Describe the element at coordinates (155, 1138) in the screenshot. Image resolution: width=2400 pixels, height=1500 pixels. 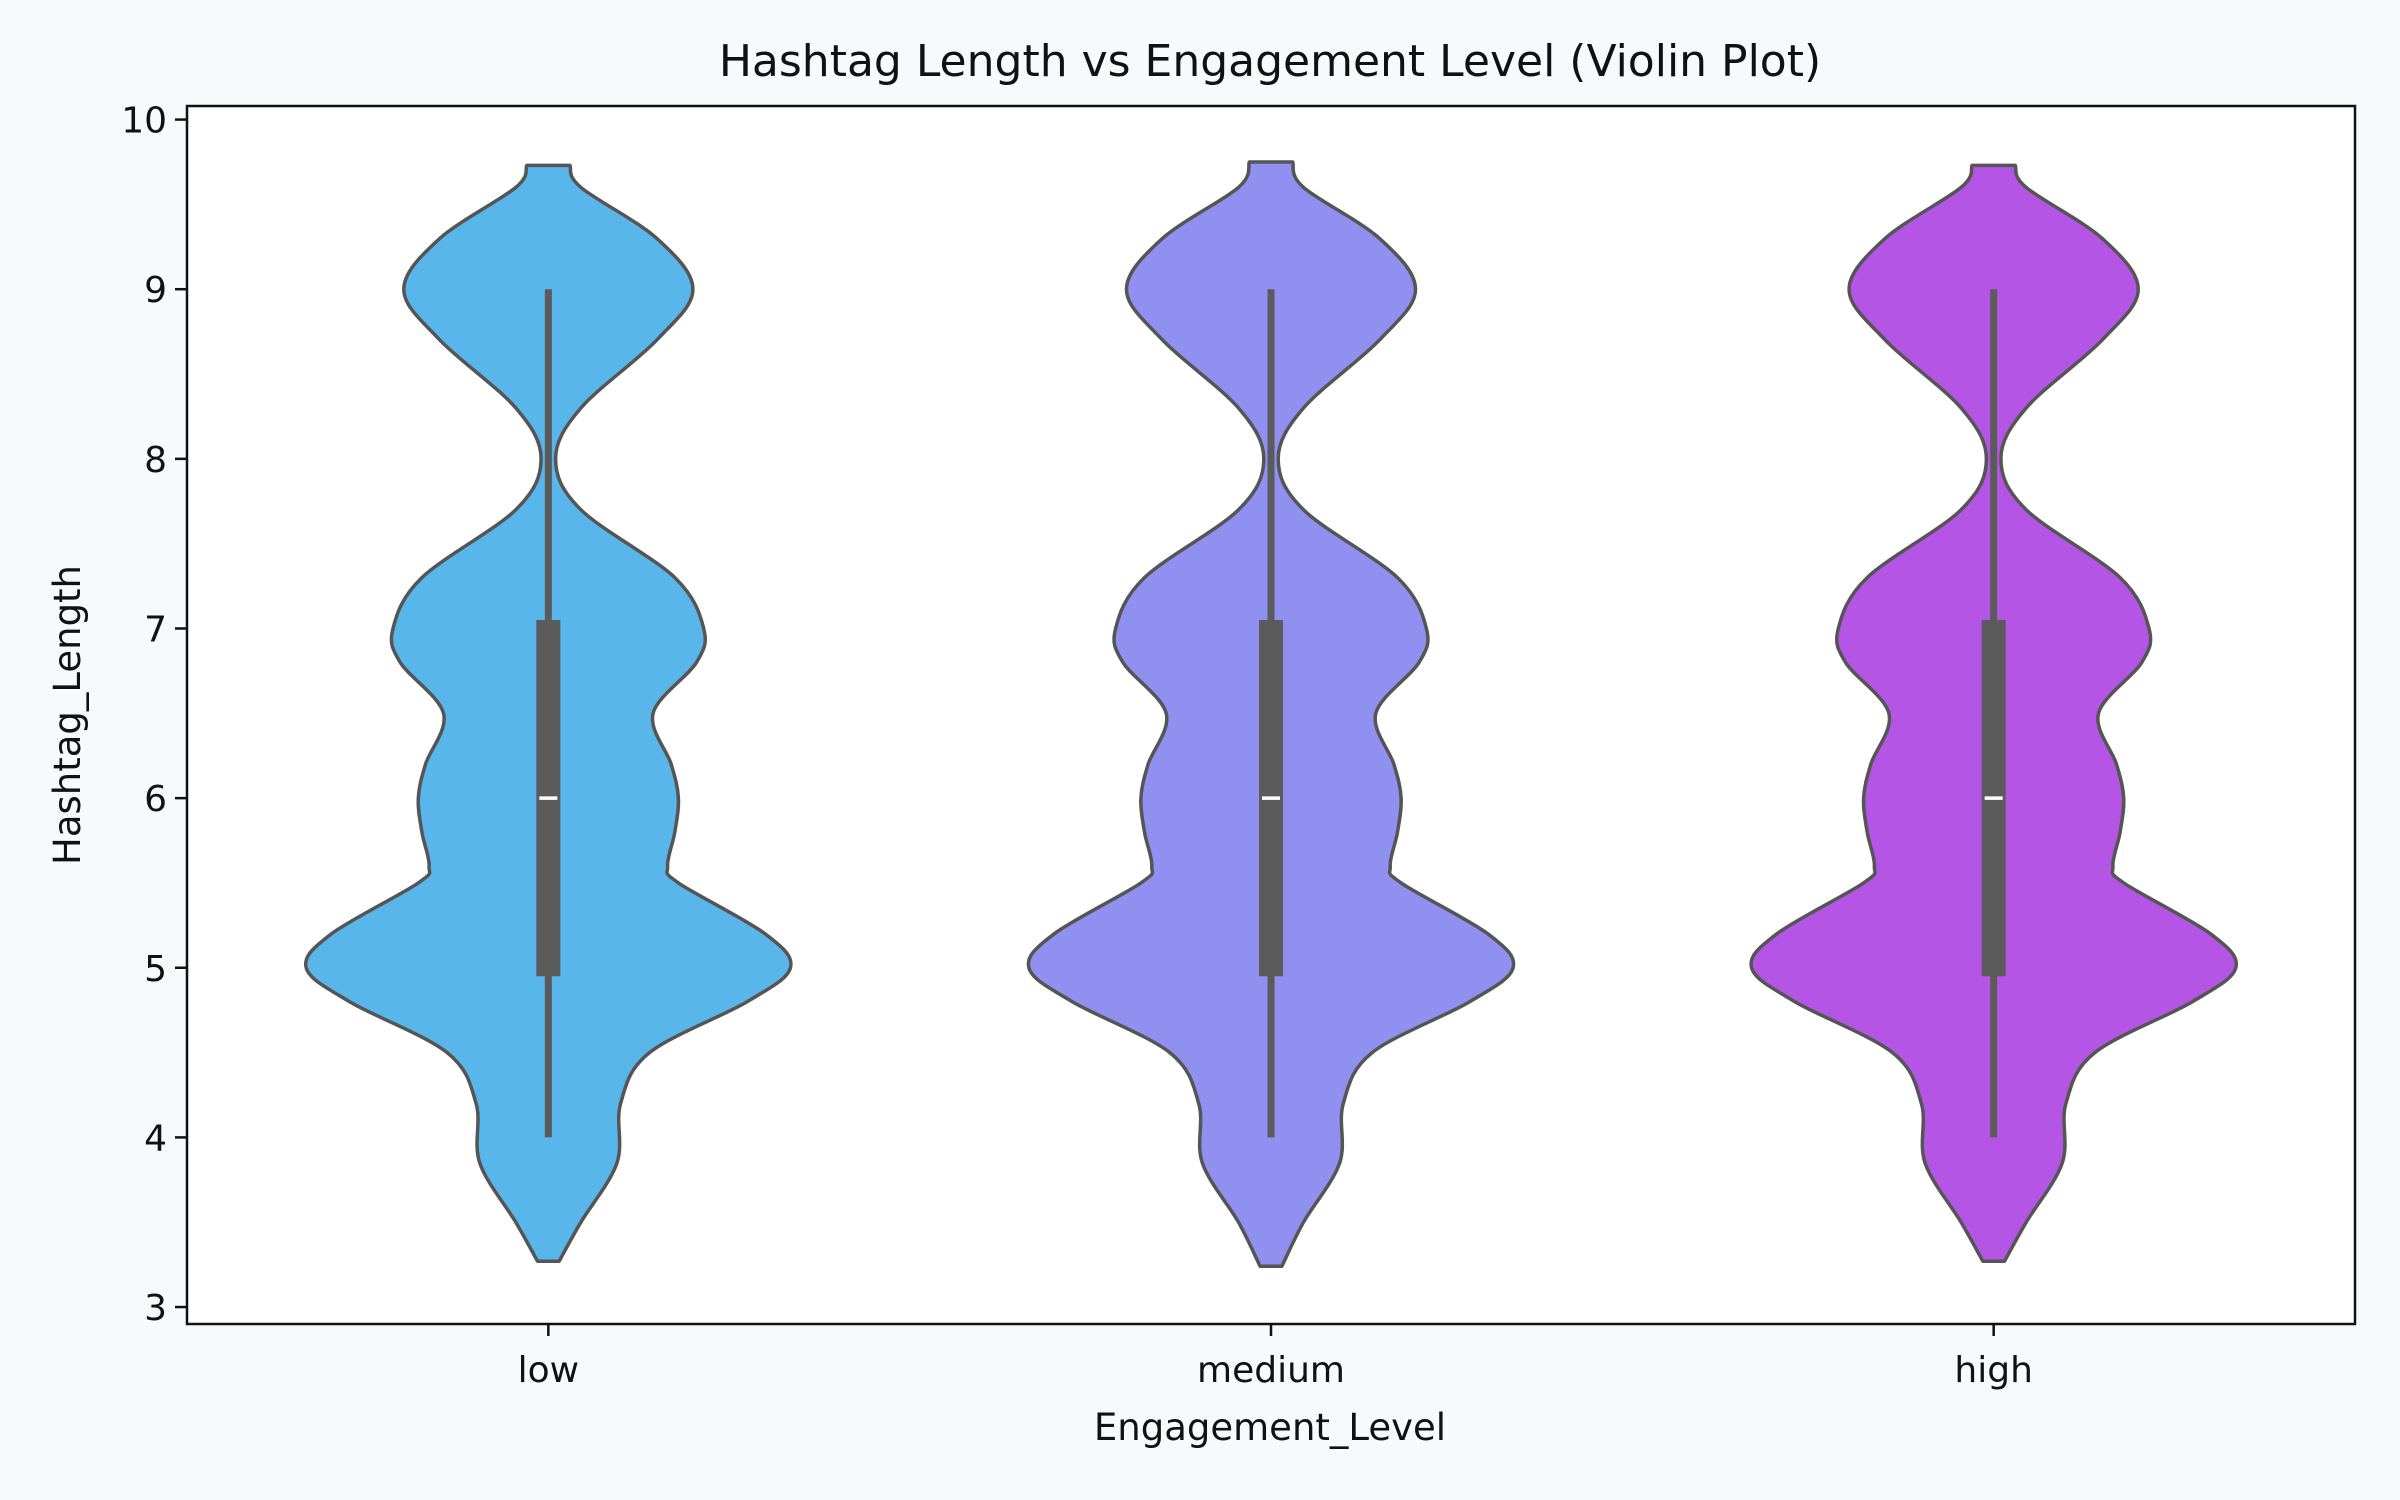
I see `y-tick-label: 4` at that location.